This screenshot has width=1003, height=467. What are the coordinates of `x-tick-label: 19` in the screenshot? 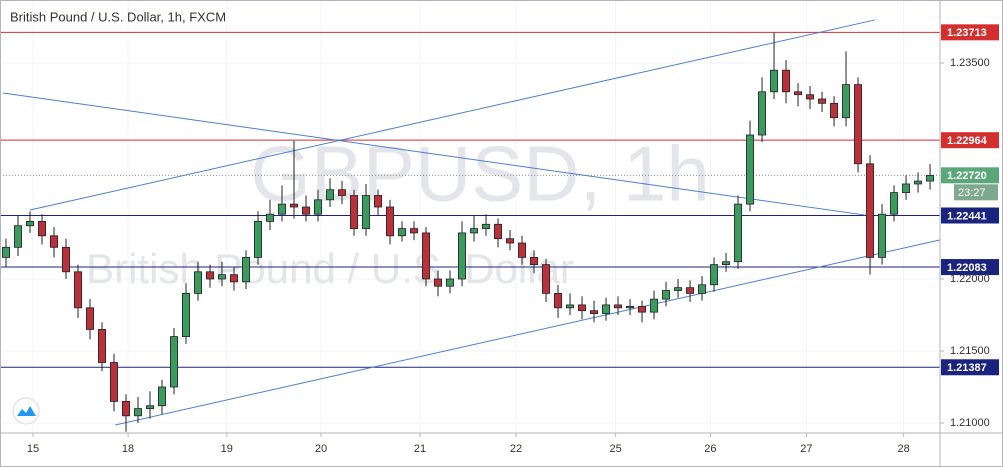 It's located at (227, 449).